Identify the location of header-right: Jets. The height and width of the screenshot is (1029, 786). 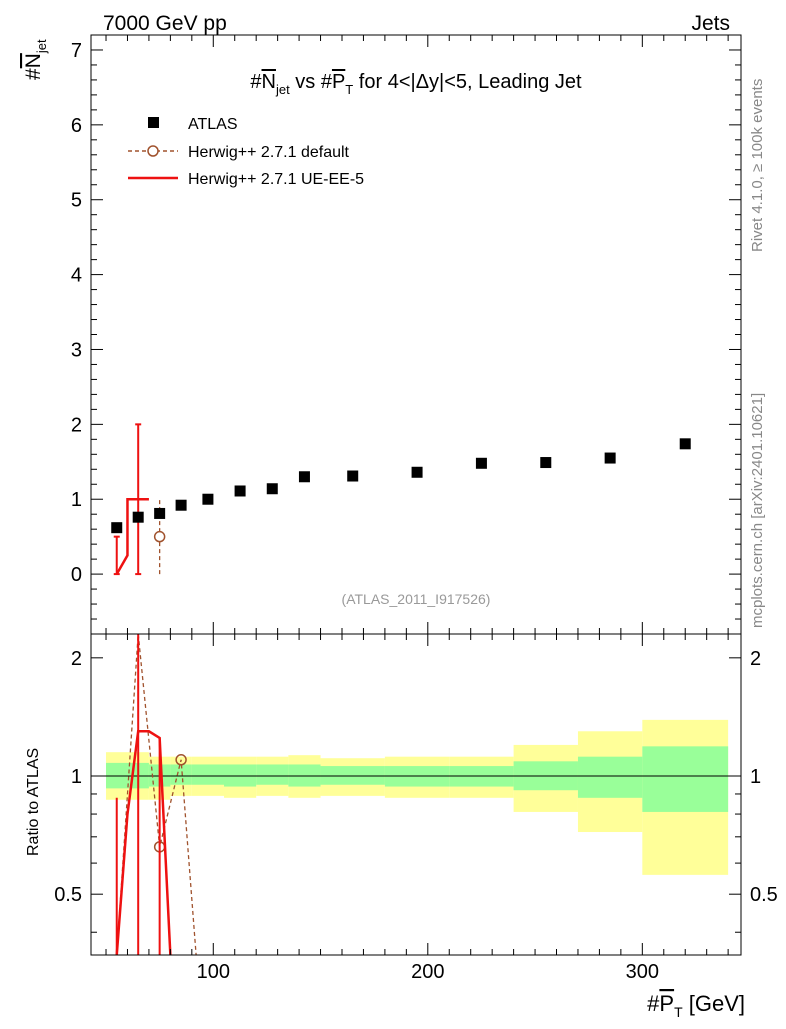
(710, 23).